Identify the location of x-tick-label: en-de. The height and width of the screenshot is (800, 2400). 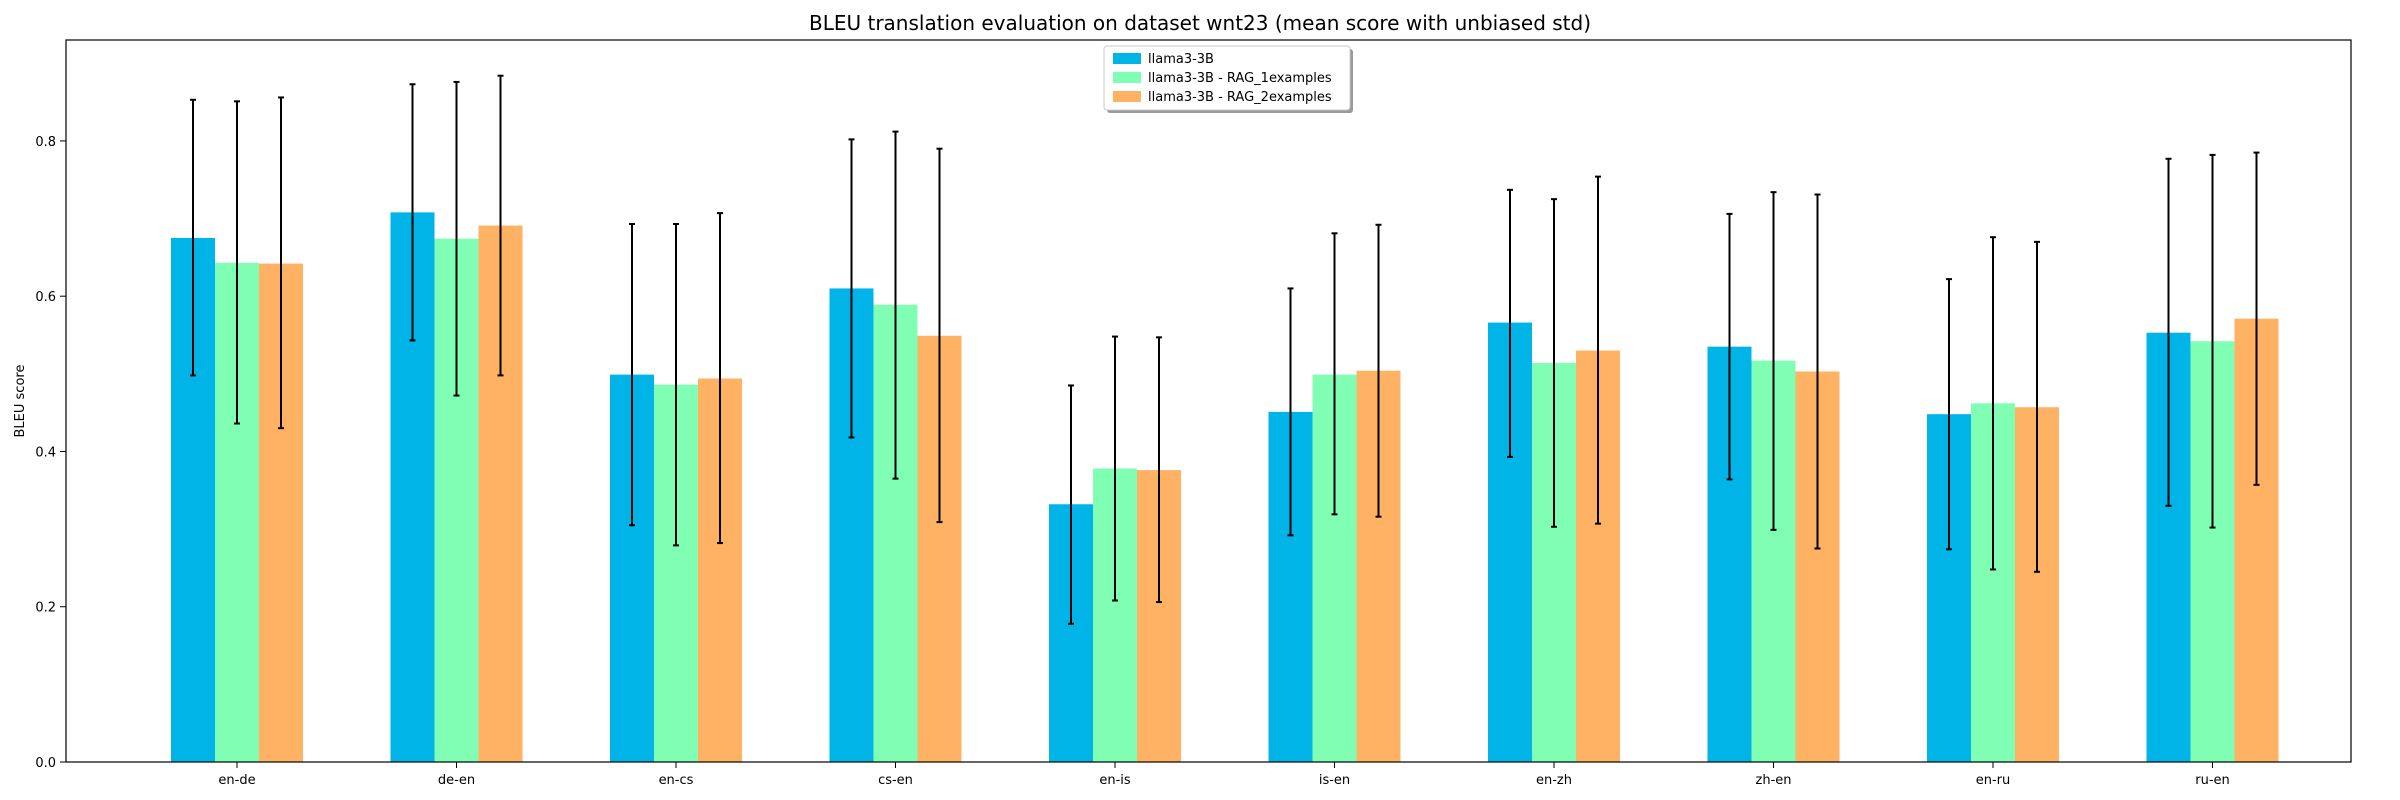
(236, 780).